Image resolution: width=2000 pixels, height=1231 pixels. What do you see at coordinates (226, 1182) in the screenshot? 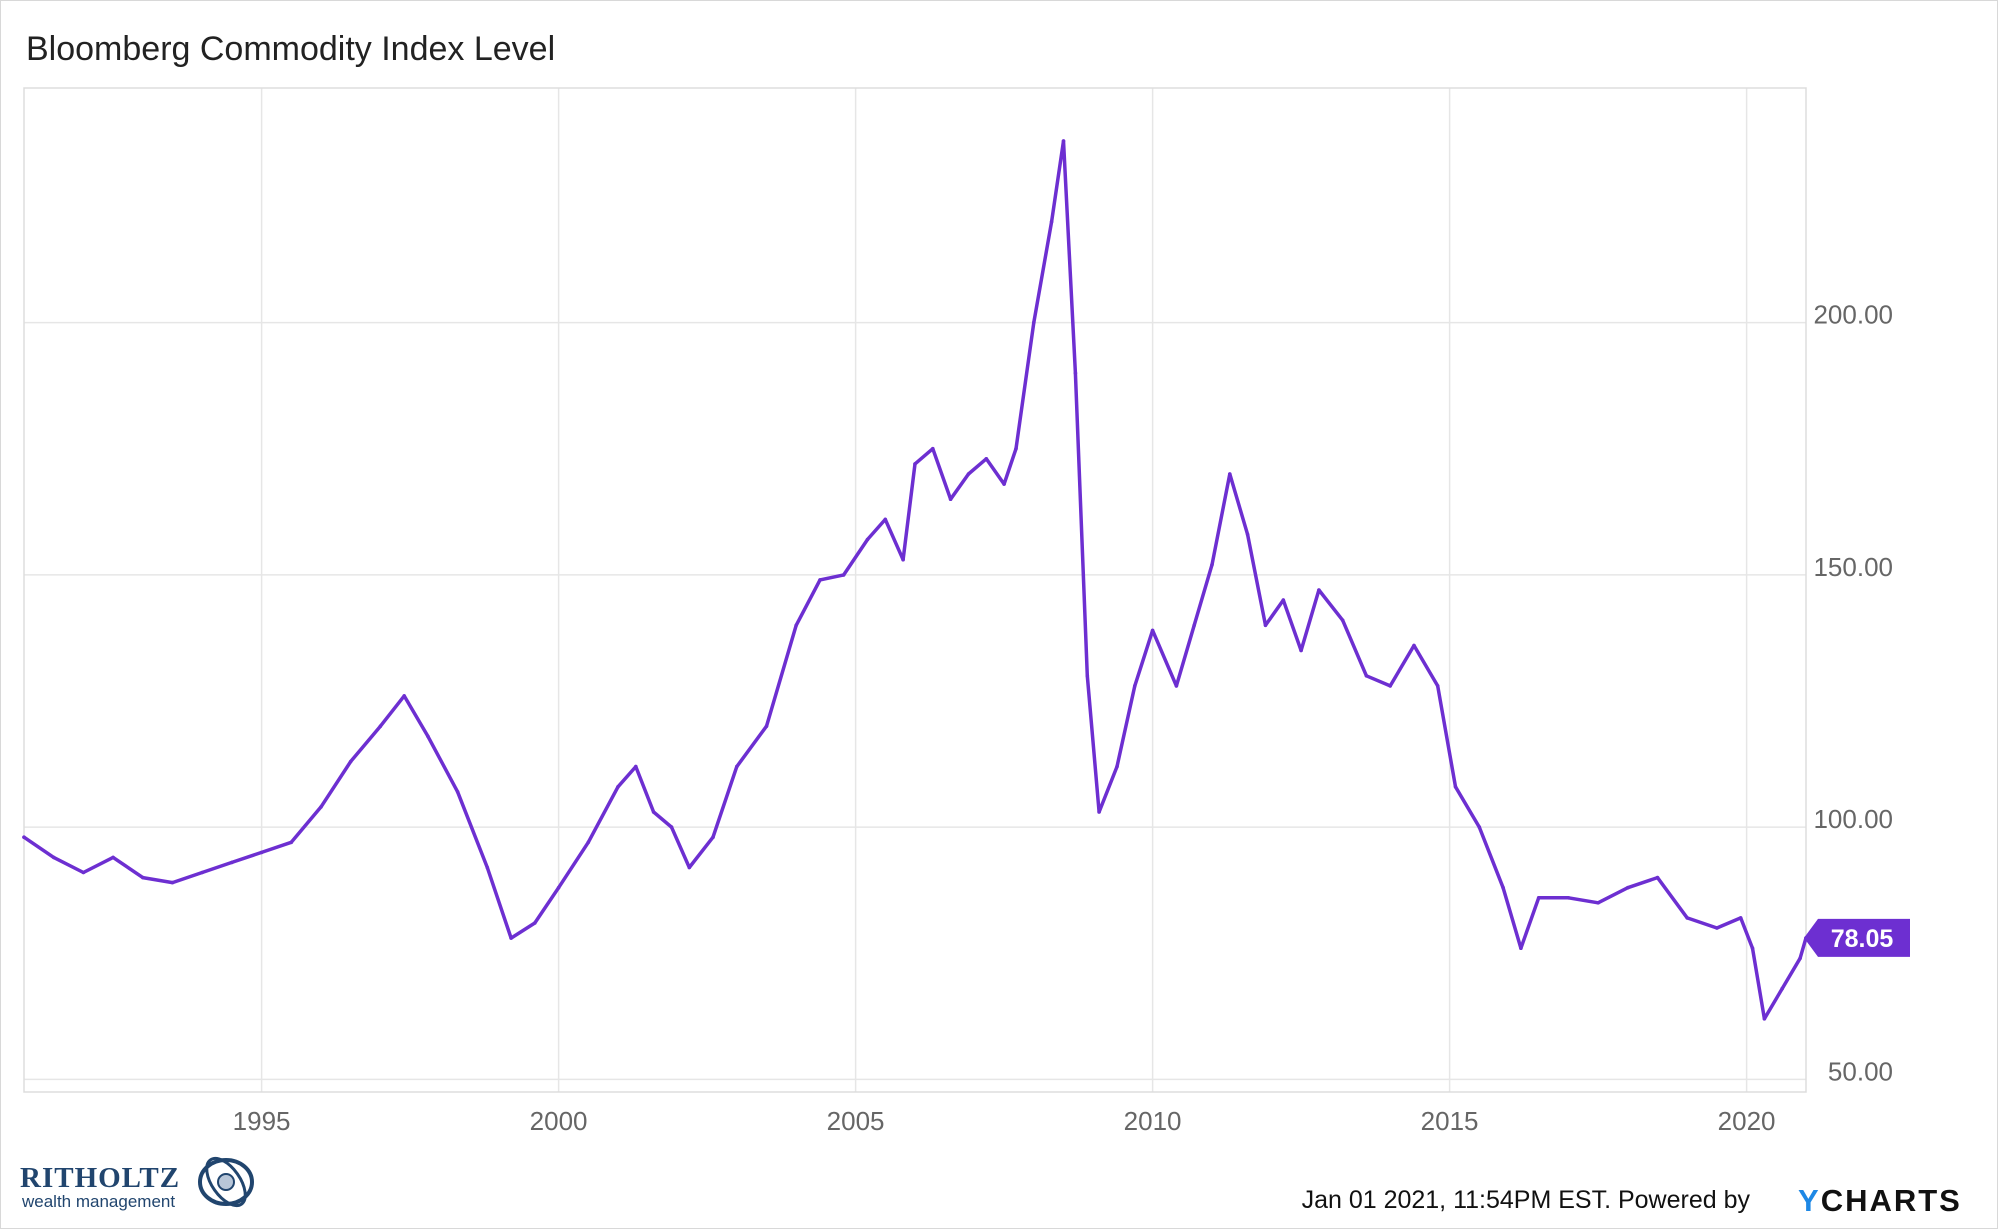
I see `ritholtz-emblem-icon` at bounding box center [226, 1182].